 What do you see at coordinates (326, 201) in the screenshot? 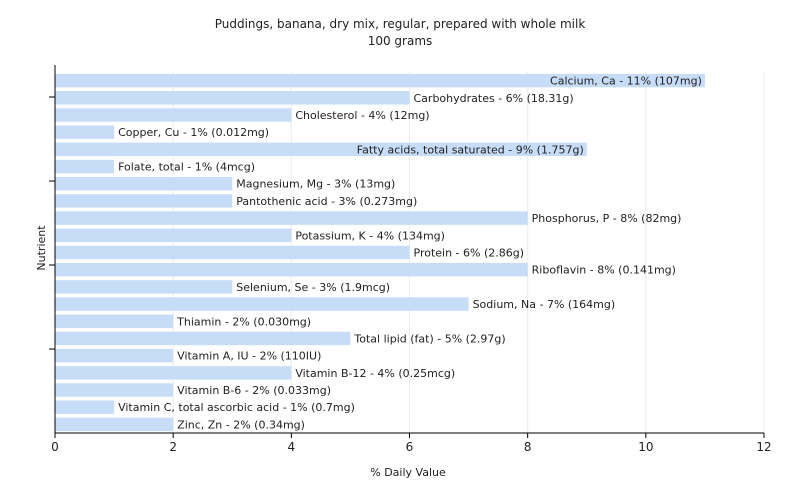
I see `bar-label: Pantothenic acid - 3% (0.273mg)` at bounding box center [326, 201].